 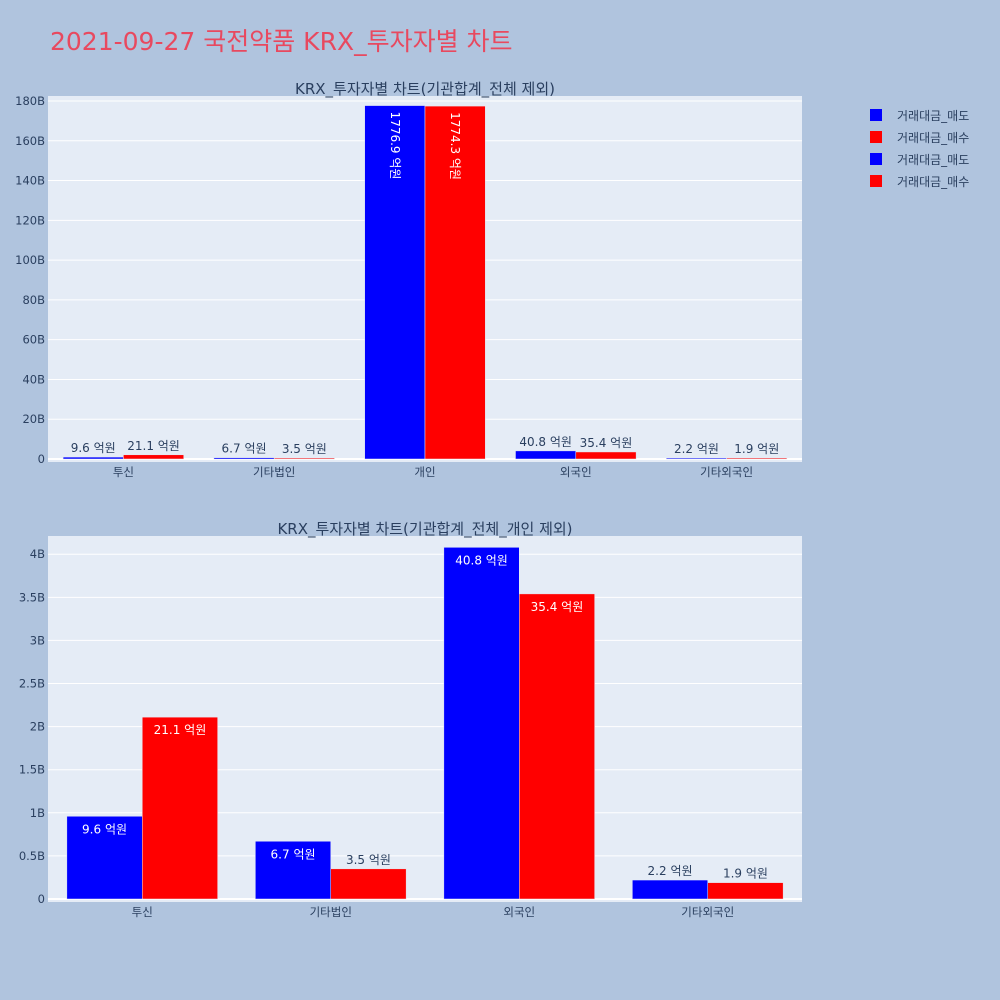 I want to click on y-tick-label: 80B, so click(x=33, y=300).